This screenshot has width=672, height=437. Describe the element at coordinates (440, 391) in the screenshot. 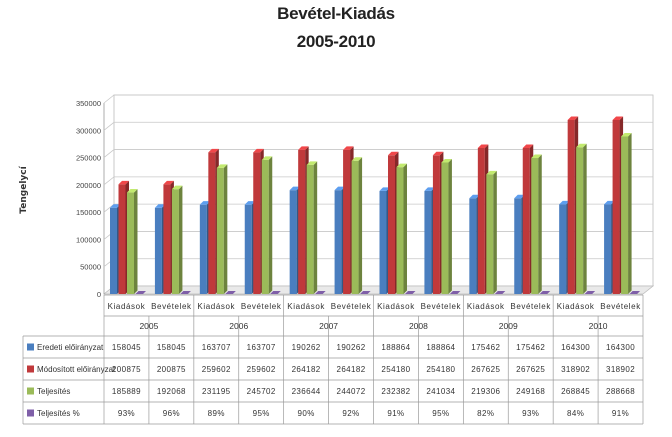

I see `data-label: 241034` at that location.